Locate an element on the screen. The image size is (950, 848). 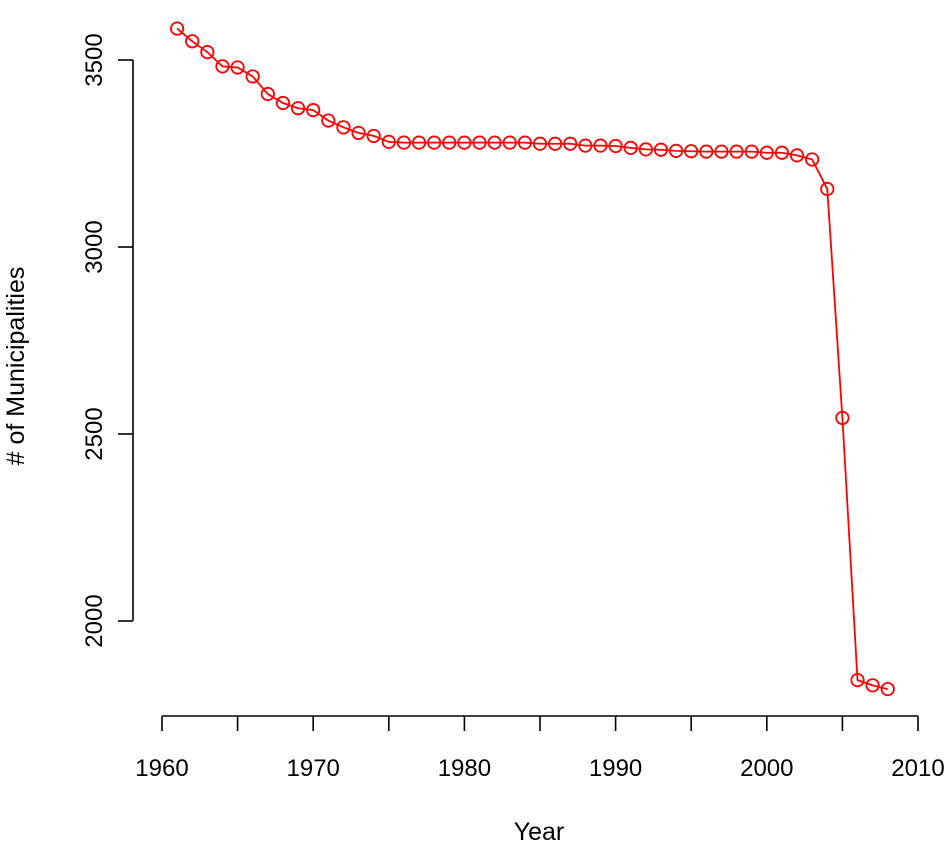
x-tick-label: 2010 is located at coordinates (917, 768).